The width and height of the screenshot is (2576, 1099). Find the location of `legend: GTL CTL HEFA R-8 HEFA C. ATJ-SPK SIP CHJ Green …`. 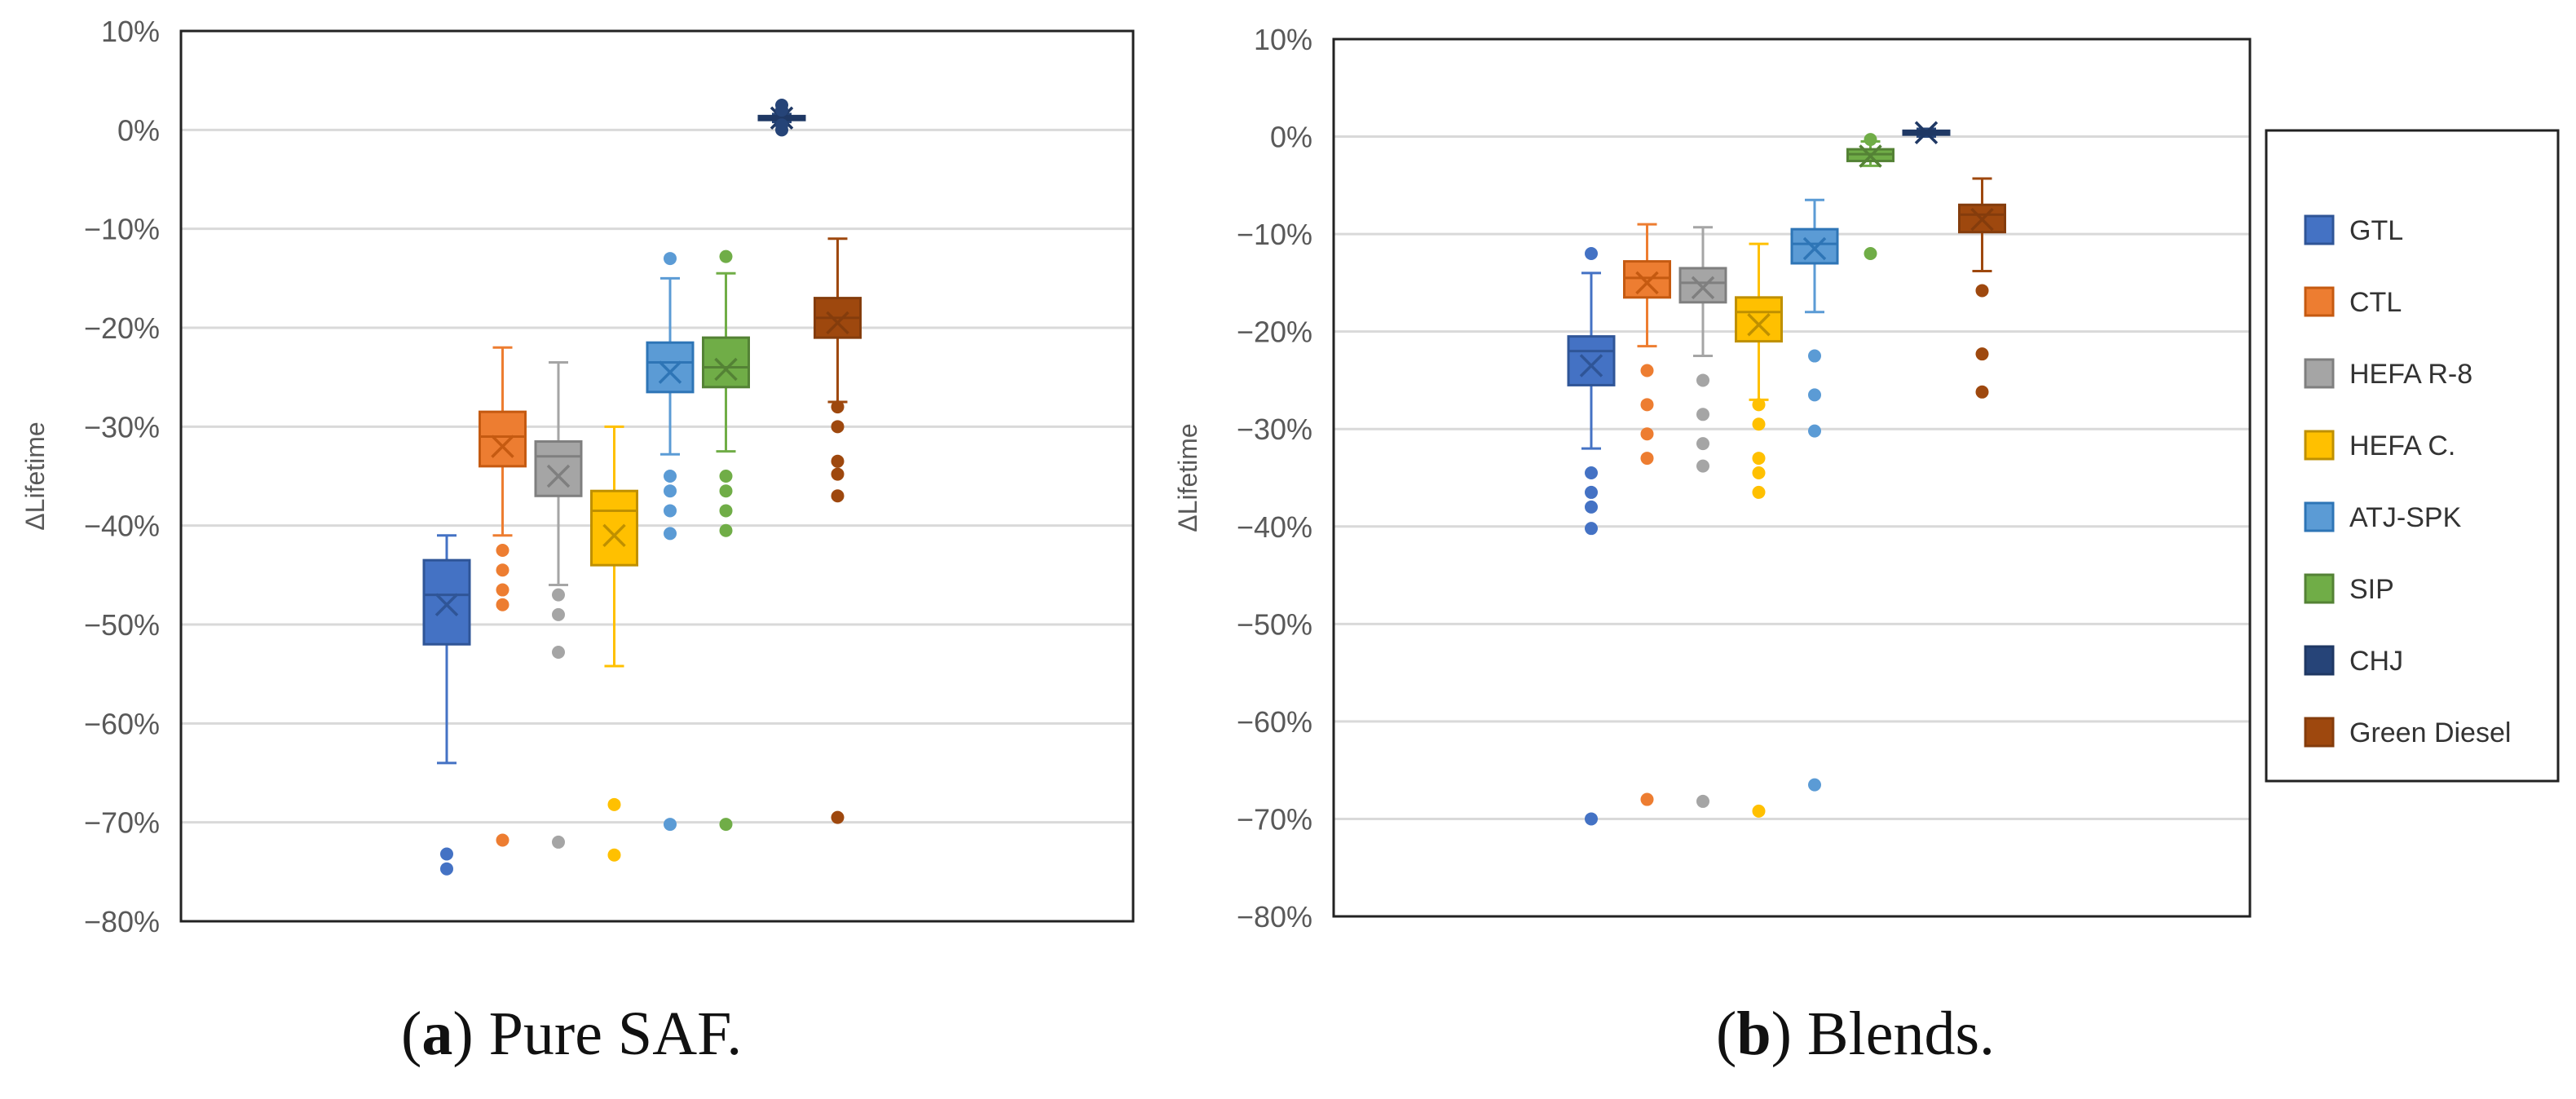

legend: GTL CTL HEFA R-8 HEFA C. ATJ-SPK SIP CHJ Green … is located at coordinates (2412, 456).